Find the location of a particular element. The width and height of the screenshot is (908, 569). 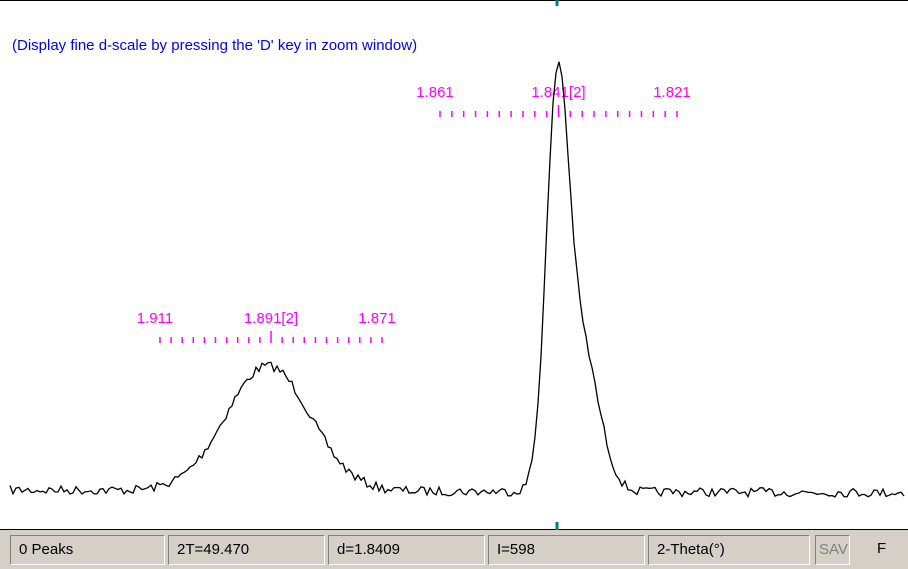

status-panel: 2-Theta(°) is located at coordinates (729, 550).